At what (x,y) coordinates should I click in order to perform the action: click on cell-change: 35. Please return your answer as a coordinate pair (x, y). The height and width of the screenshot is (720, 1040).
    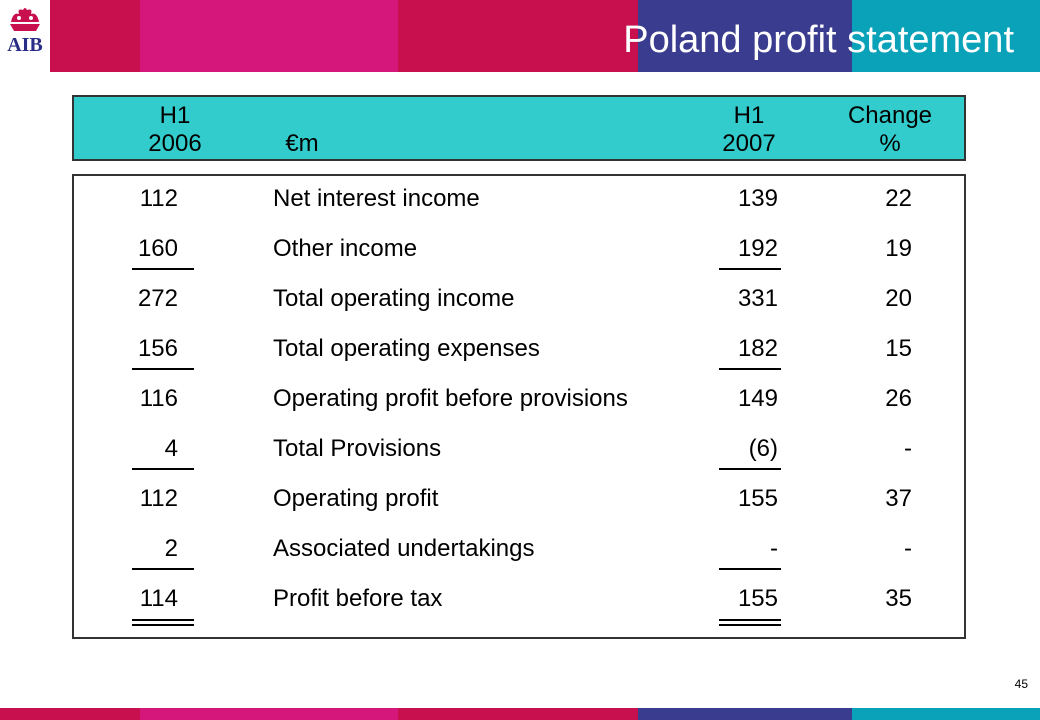
    Looking at the image, I should click on (898, 598).